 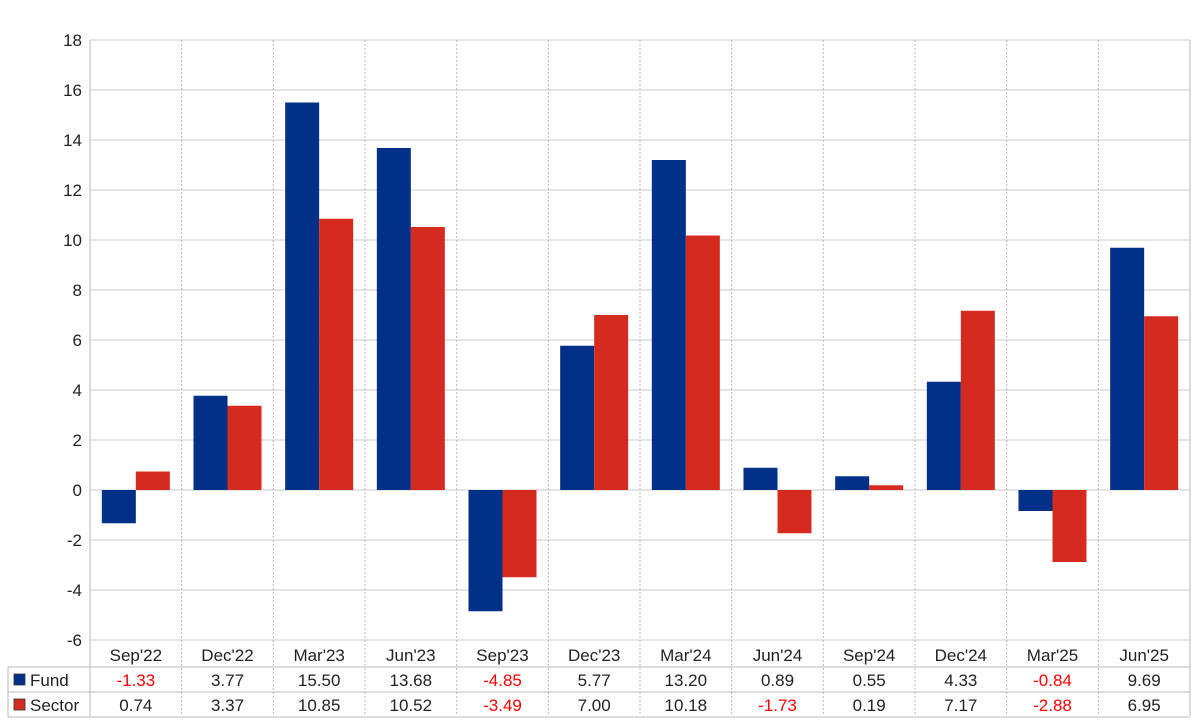 What do you see at coordinates (136, 655) in the screenshot?
I see `x-tick-label: Sep'22` at bounding box center [136, 655].